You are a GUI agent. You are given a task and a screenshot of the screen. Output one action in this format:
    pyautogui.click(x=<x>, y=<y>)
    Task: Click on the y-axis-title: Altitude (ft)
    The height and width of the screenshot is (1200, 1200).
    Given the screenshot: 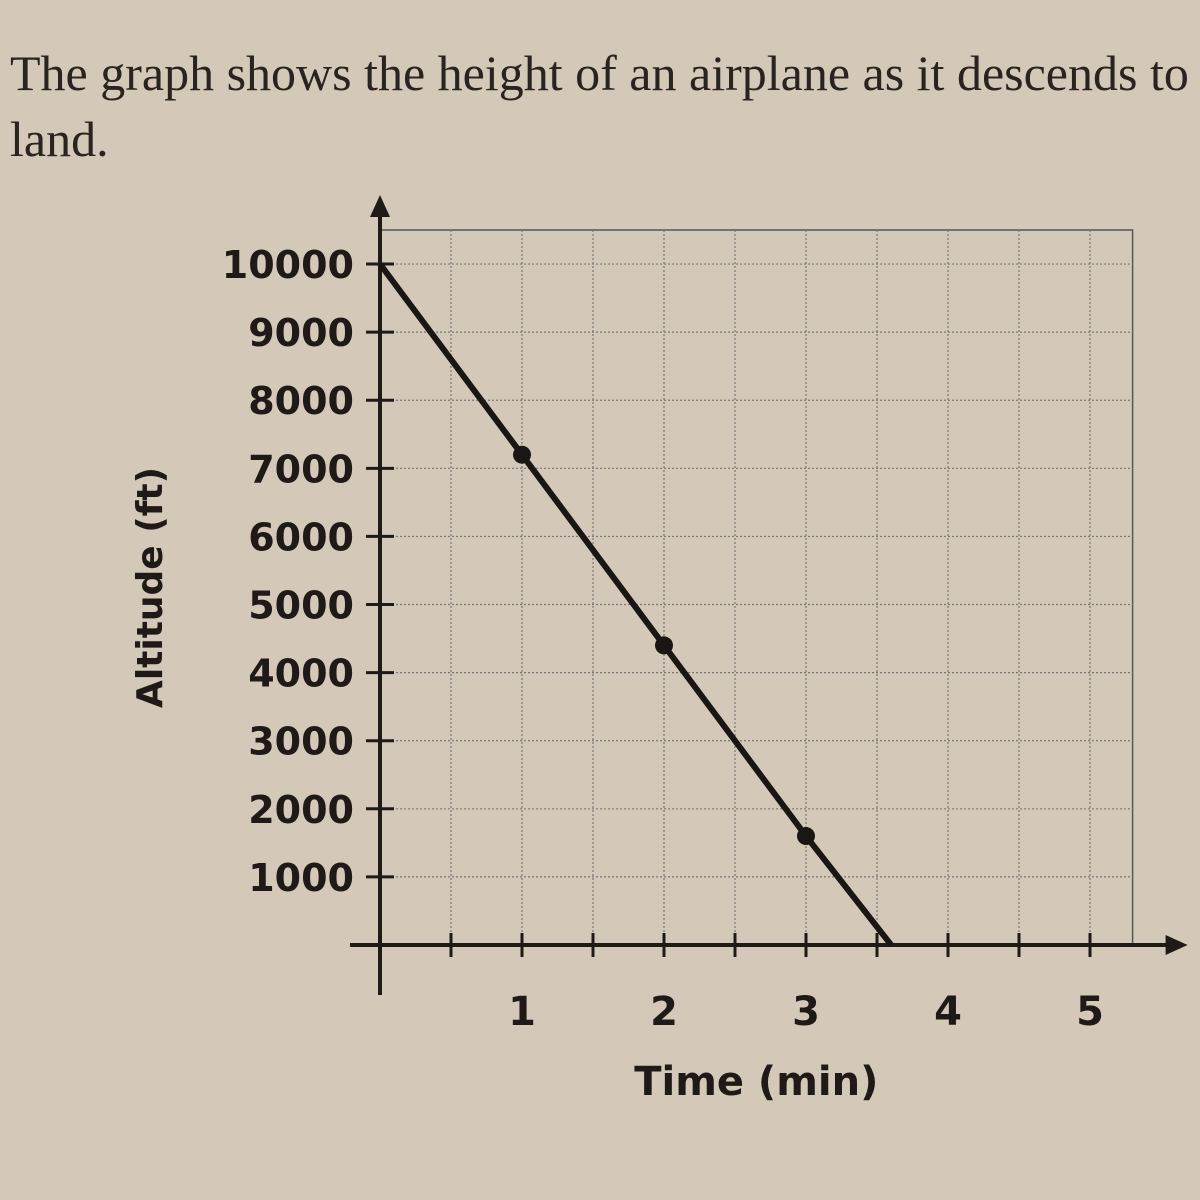 What is the action you would take?
    pyautogui.click(x=150, y=587)
    